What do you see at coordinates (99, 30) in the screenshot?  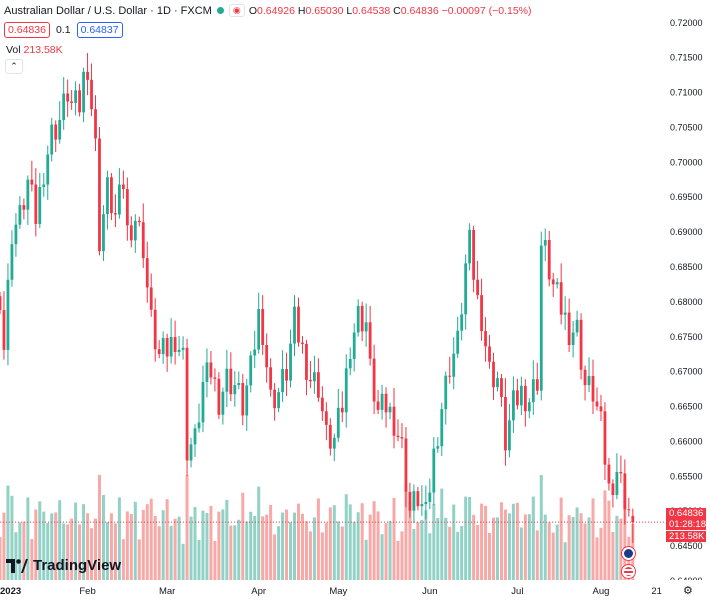 I see `buy-button: 0.64837` at bounding box center [99, 30].